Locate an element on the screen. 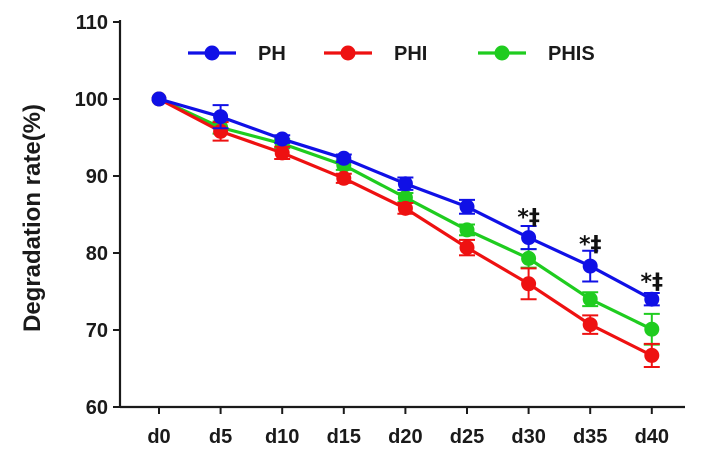 The height and width of the screenshot is (473, 701). y-tick-label: 90 is located at coordinates (97, 177).